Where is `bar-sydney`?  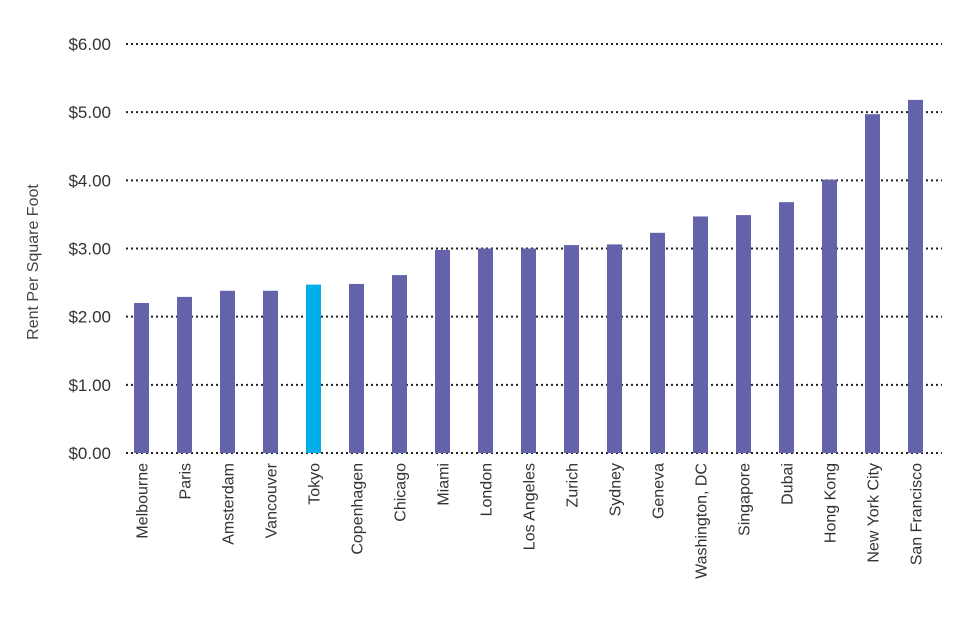
bar-sydney is located at coordinates (614, 348).